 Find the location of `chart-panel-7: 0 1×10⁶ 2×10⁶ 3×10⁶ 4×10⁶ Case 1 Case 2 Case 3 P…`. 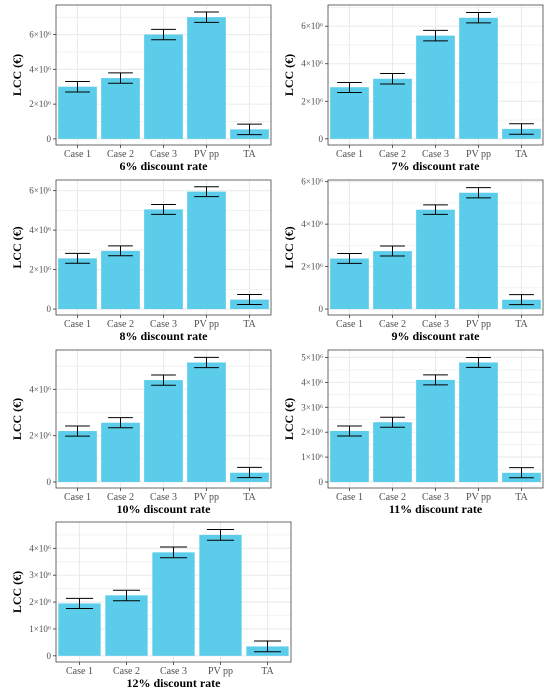

chart-panel-7: 0 1×10⁶ 2×10⁶ 3×10⁶ 4×10⁶ Case 1 Case 2 Case 3 P… is located at coordinates (151, 605).